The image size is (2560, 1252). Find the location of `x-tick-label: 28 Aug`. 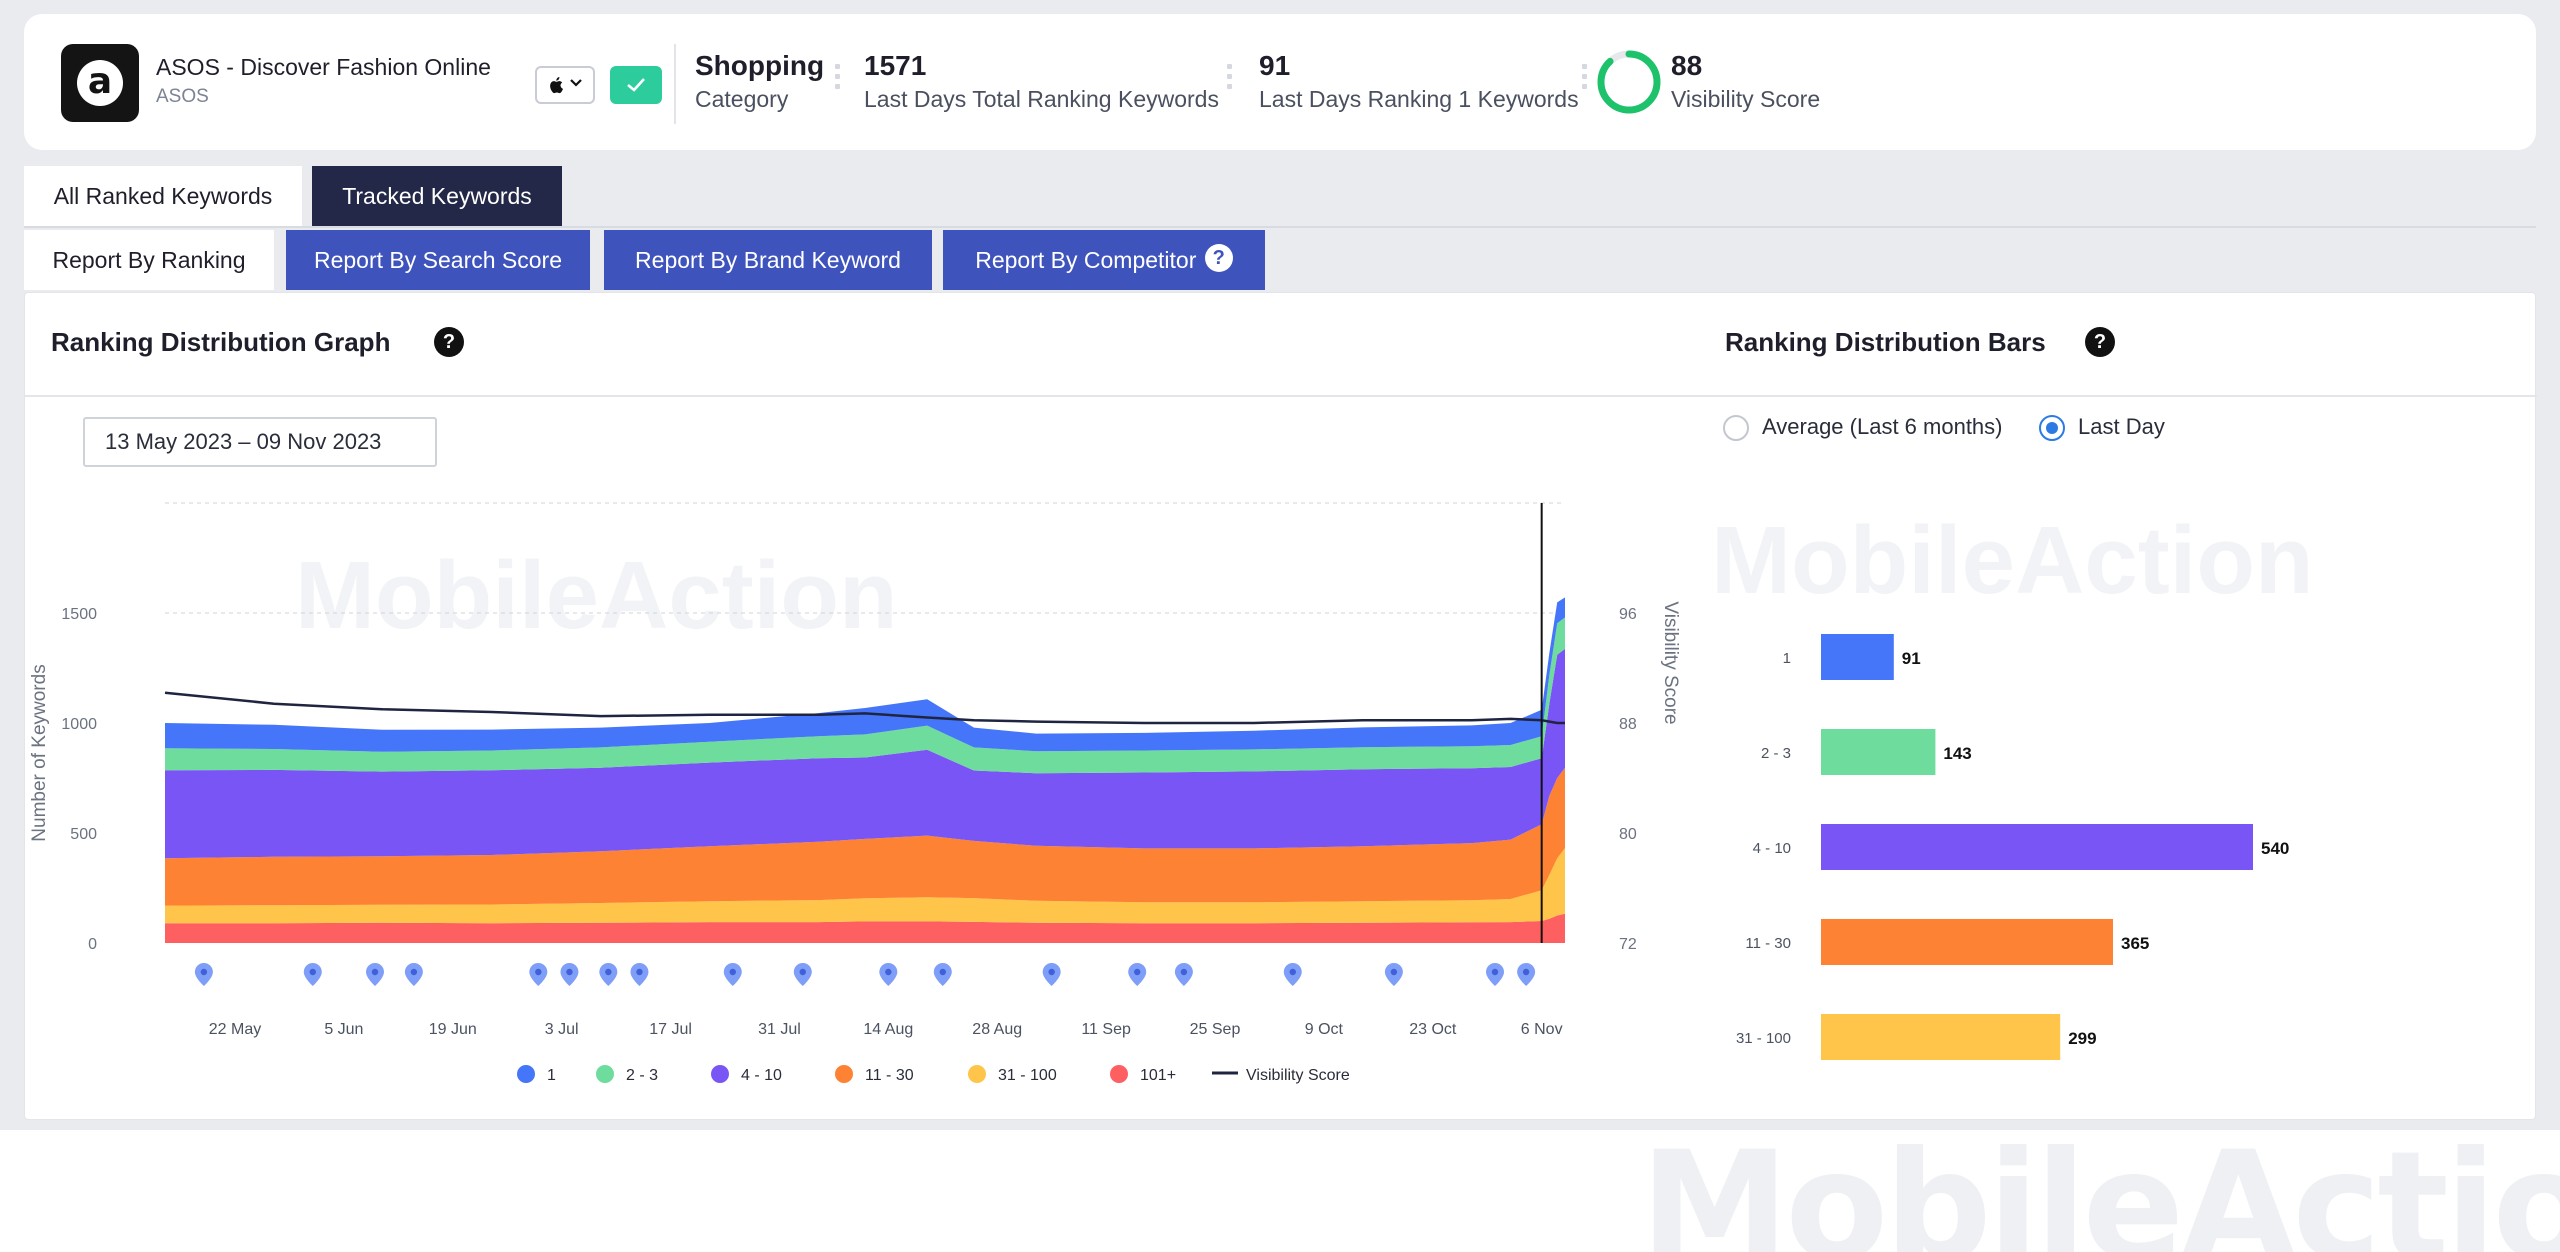

x-tick-label: 28 Aug is located at coordinates (997, 1029).